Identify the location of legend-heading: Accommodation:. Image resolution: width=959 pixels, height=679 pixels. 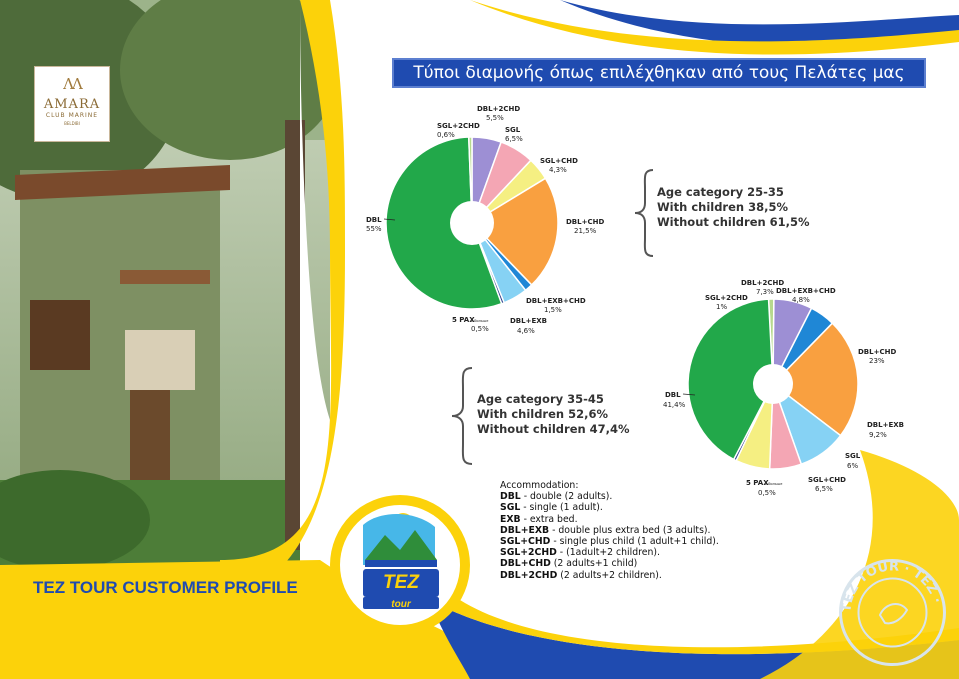
(539, 485).